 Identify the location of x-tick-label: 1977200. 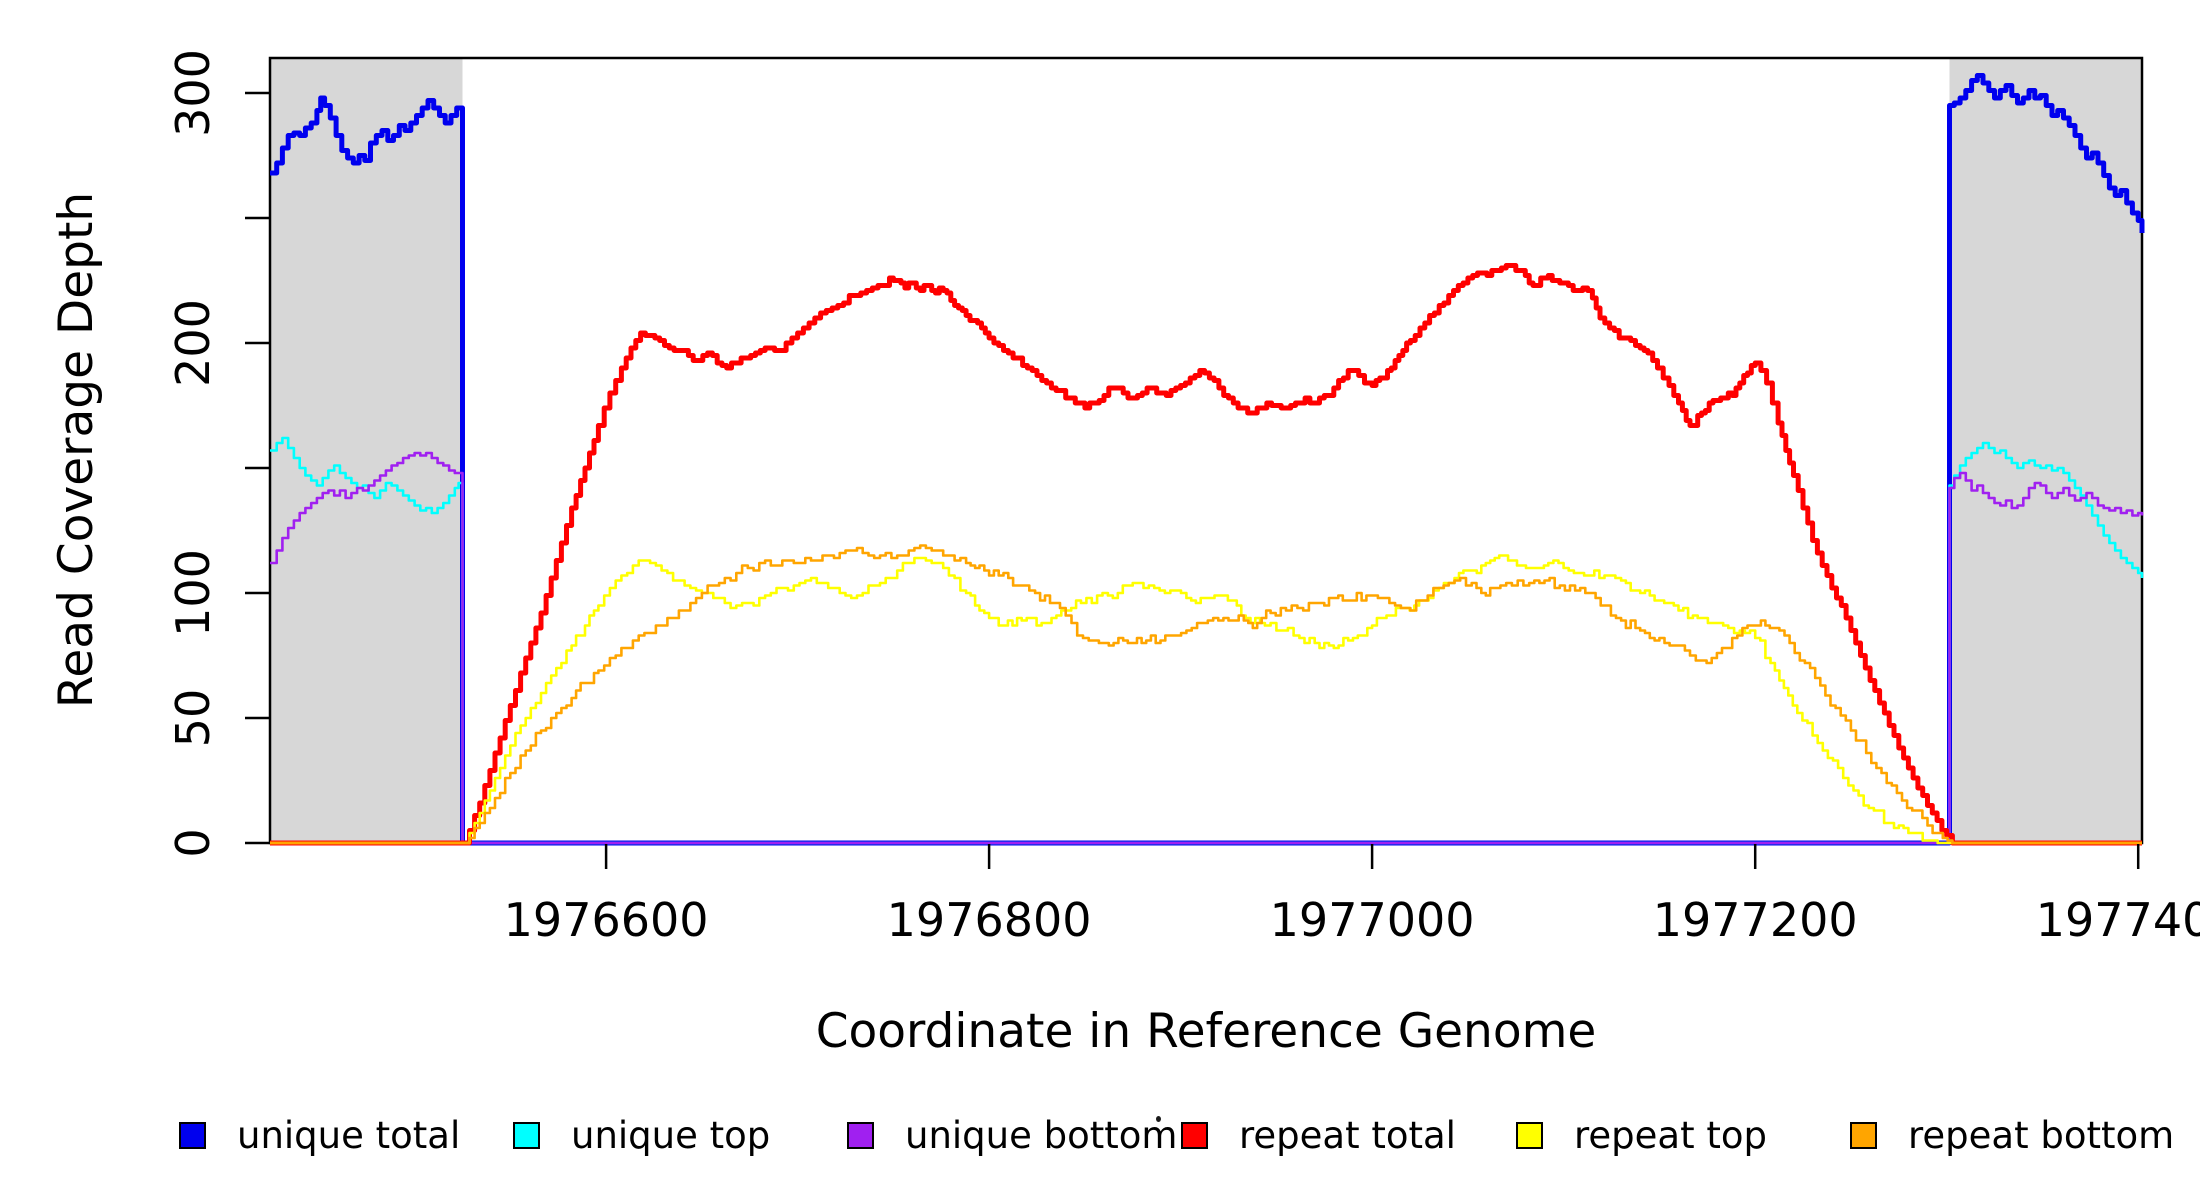
(1755, 920).